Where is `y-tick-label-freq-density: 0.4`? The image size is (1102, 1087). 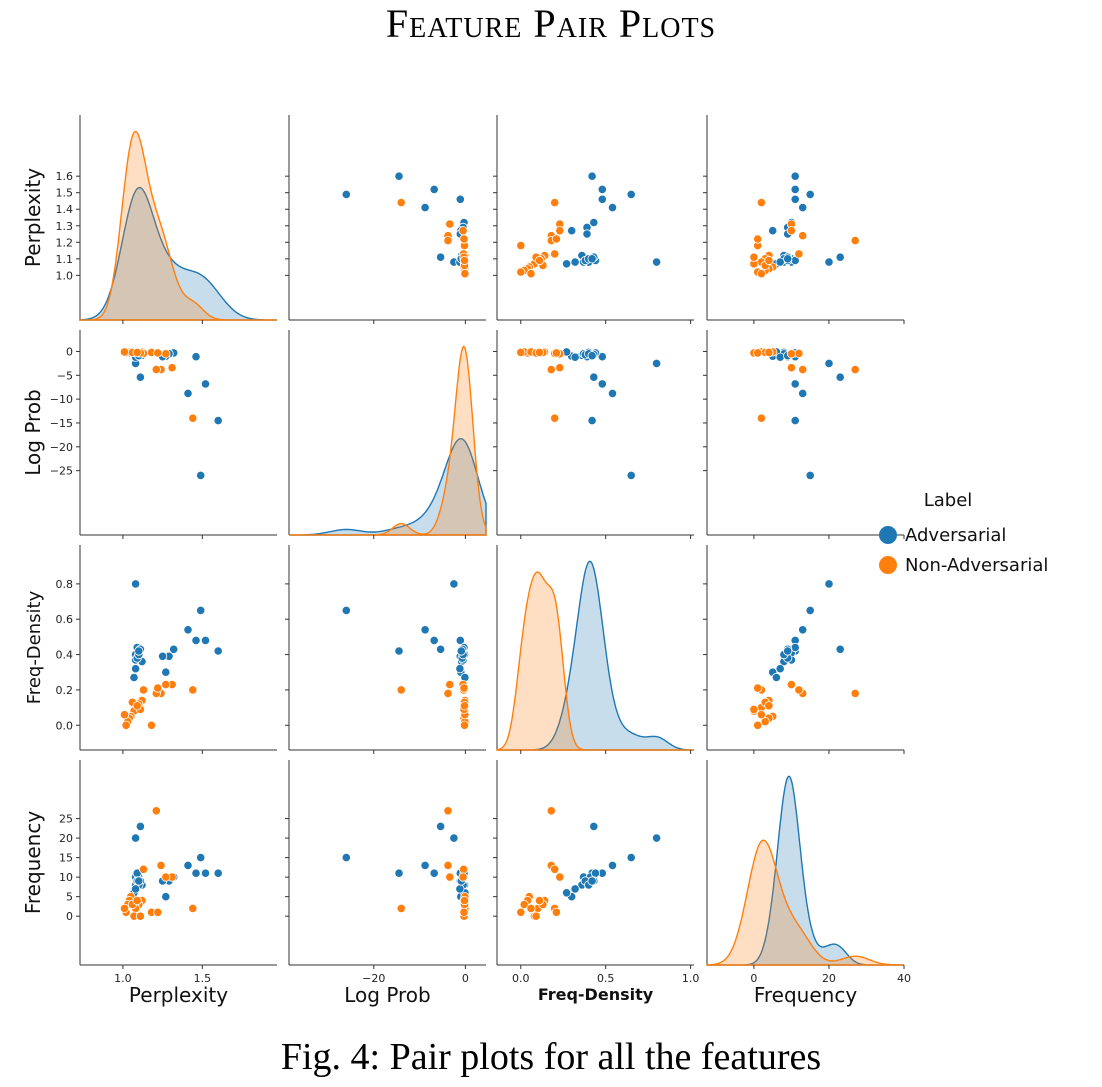
y-tick-label-freq-density: 0.4 is located at coordinates (65, 655).